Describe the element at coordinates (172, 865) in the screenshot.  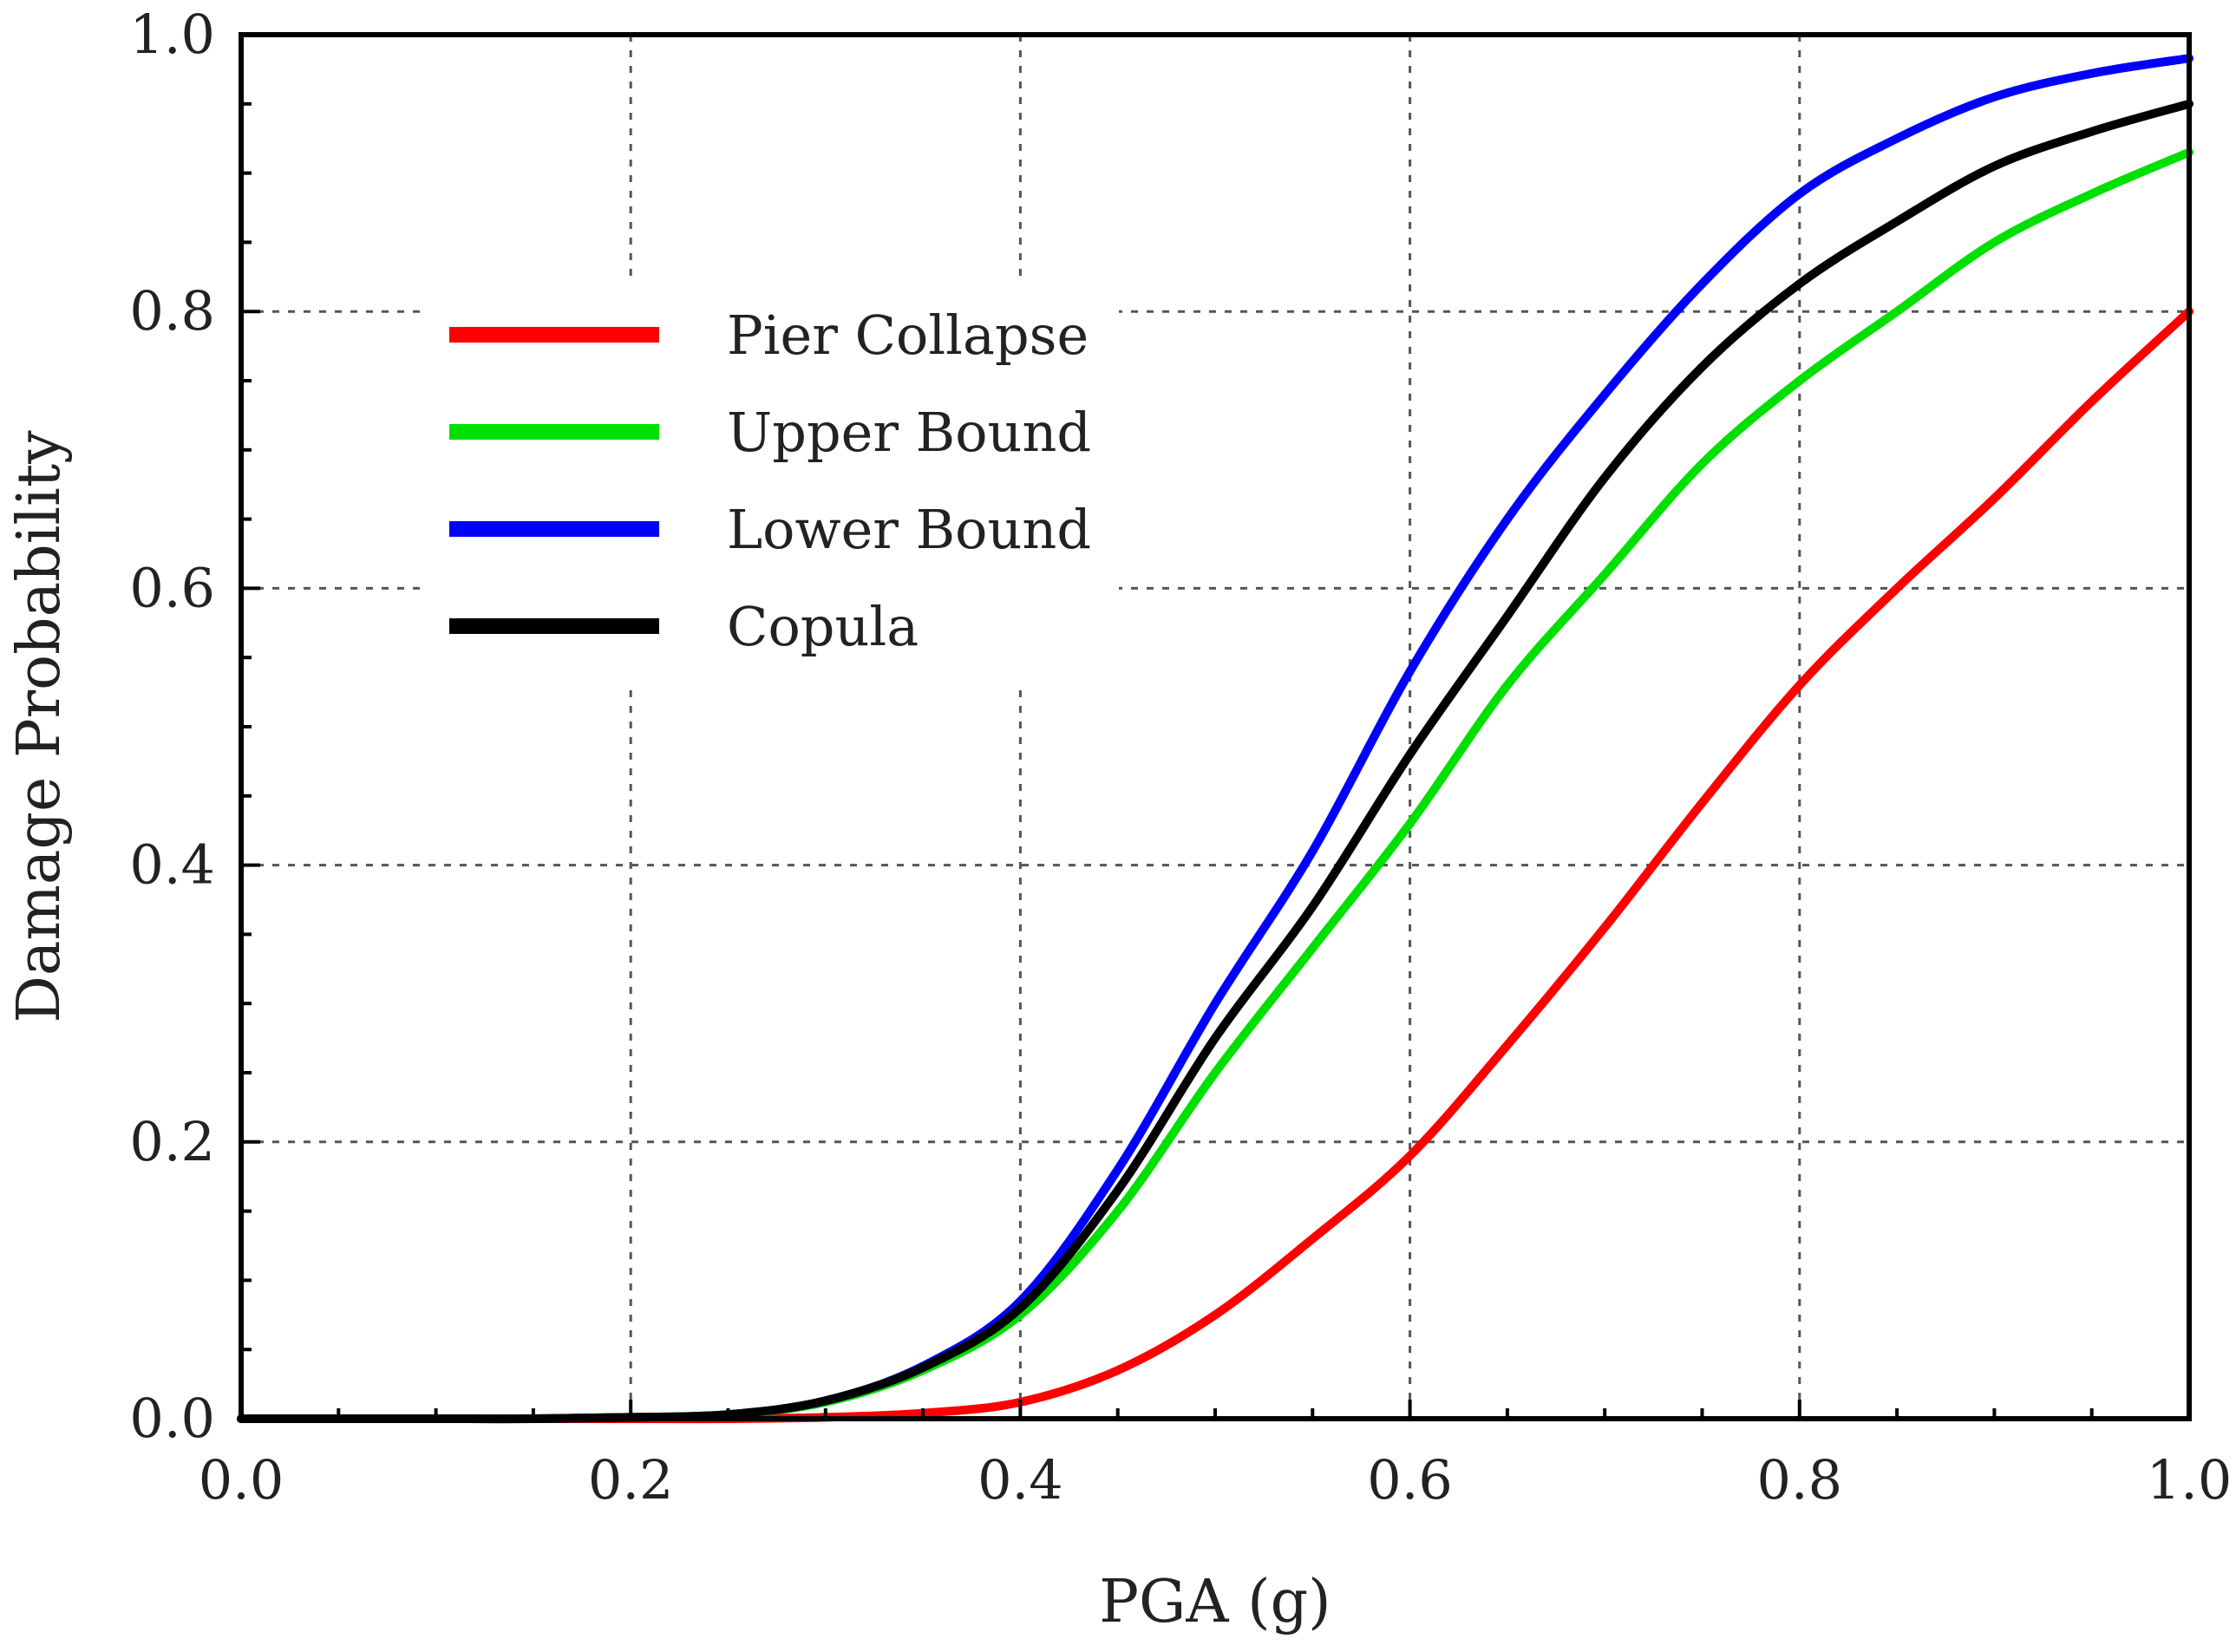
I see `y-tick-label: 0.4` at that location.